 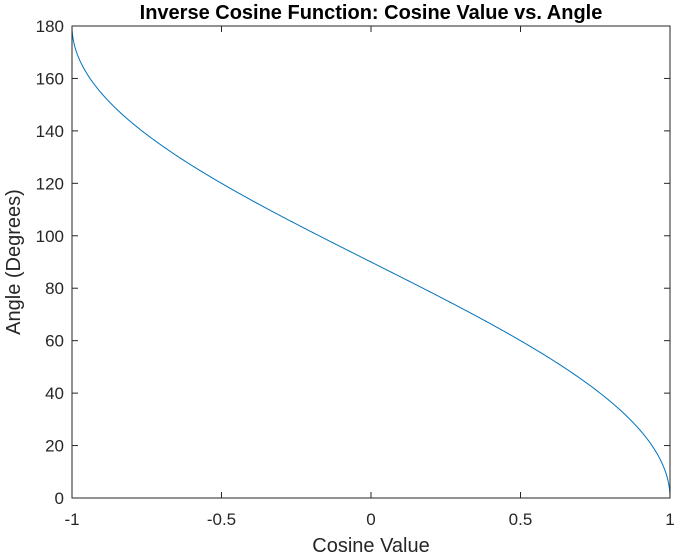 What do you see at coordinates (50, 26) in the screenshot?
I see `y-tick-label: 180` at bounding box center [50, 26].